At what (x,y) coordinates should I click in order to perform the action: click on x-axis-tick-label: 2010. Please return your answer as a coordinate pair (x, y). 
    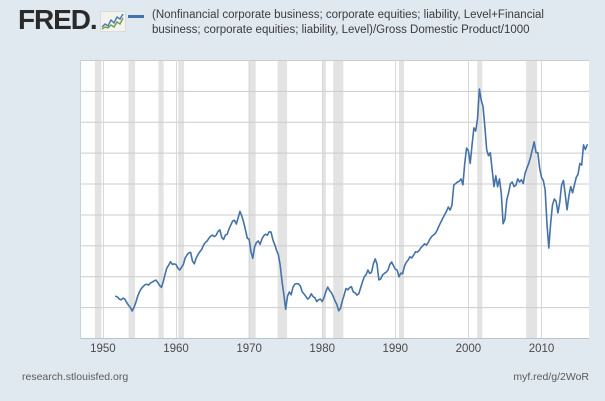
    Looking at the image, I should click on (541, 349).